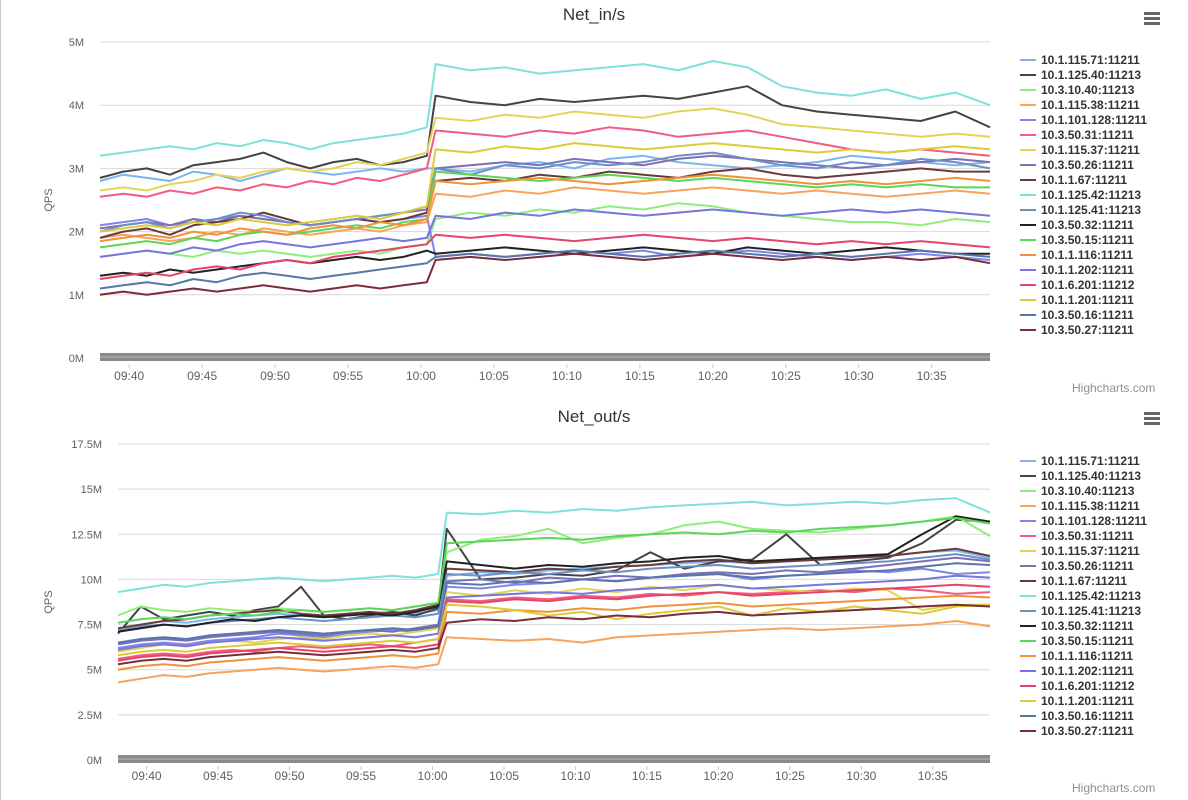 The image size is (1188, 800). What do you see at coordinates (640, 376) in the screenshot?
I see `x-tick-label: 10:15` at bounding box center [640, 376].